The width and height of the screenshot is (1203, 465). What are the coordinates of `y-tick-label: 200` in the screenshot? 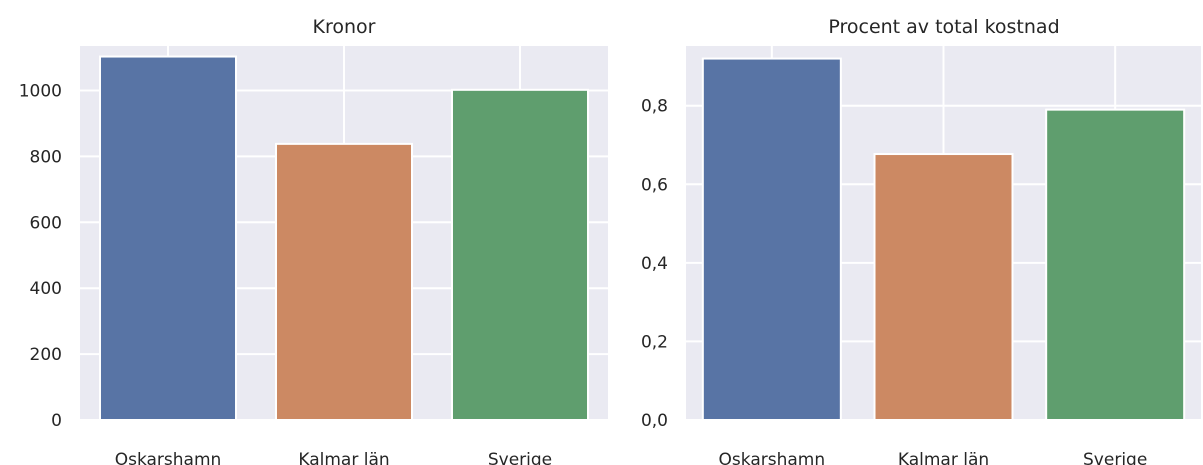 It's located at (46, 355).